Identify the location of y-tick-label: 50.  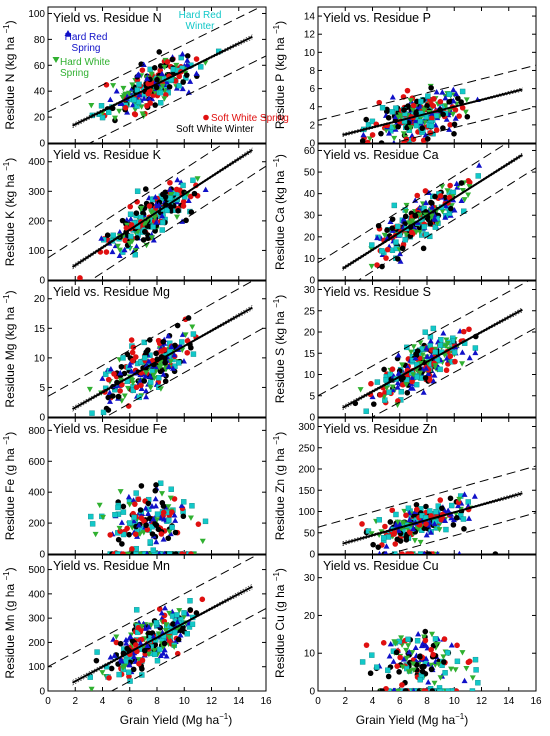
(310, 533).